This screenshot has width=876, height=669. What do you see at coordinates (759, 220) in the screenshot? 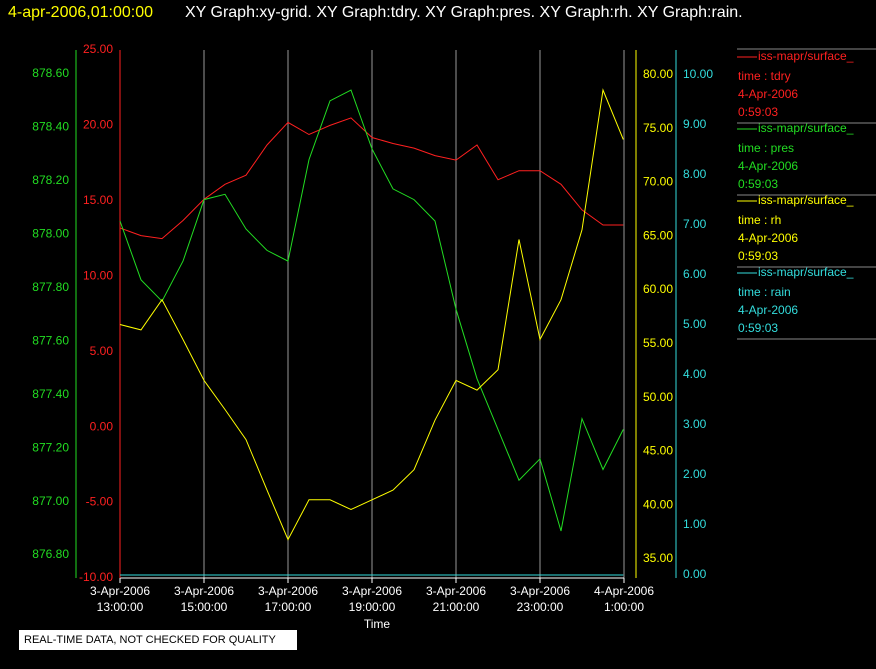
I see `legend-detail: time : rh` at bounding box center [759, 220].